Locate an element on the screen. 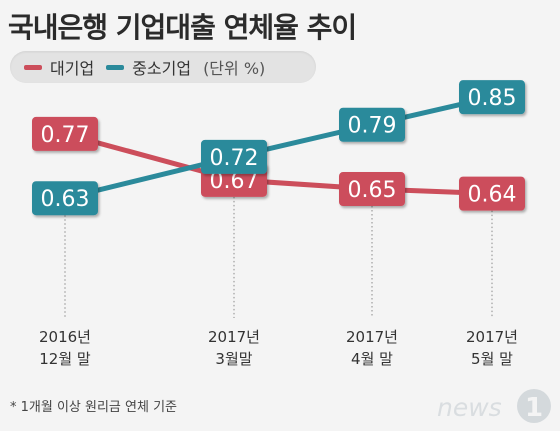 The width and height of the screenshot is (560, 431). legend-item-sme: 중소기업 is located at coordinates (148, 67).